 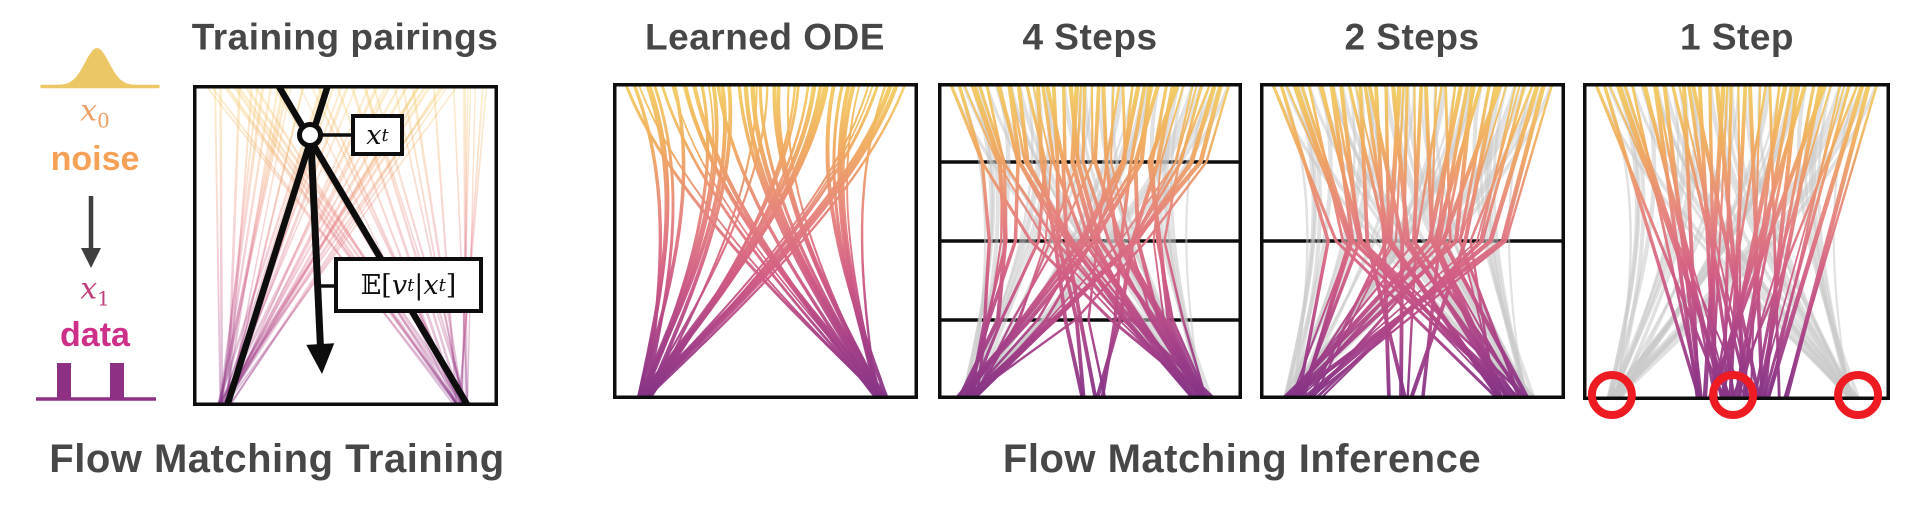 I want to click on title-4-steps: 4 Steps, so click(x=1090, y=37).